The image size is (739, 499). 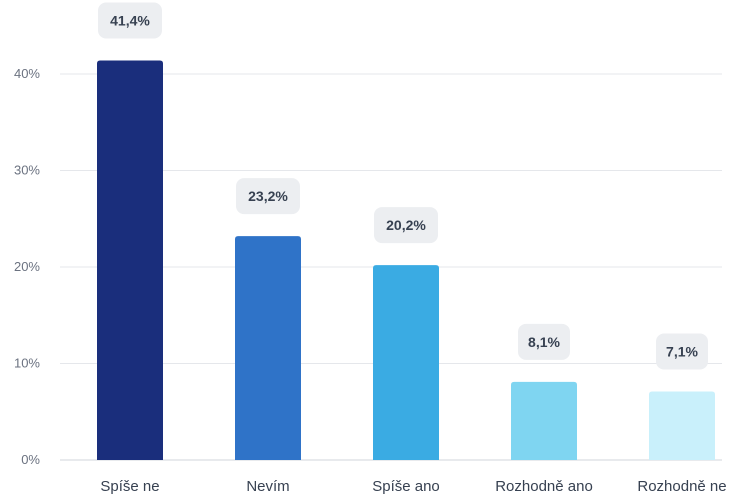 I want to click on y-tick-label: 40%, so click(x=27, y=73).